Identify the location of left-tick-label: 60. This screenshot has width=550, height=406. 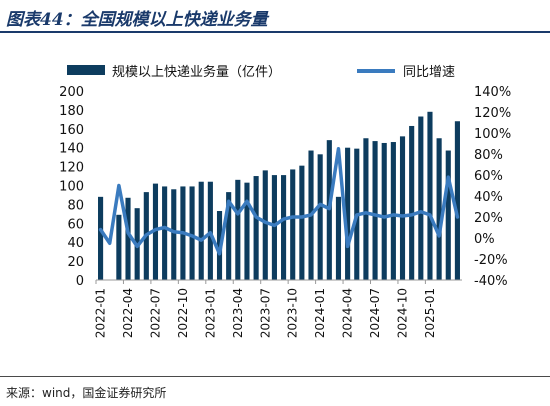
(75, 224).